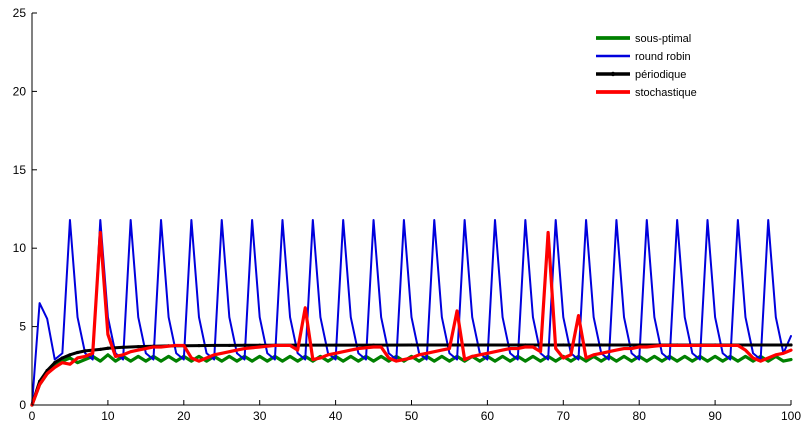 This screenshot has width=803, height=425. I want to click on legend-marker, so click(613, 74).